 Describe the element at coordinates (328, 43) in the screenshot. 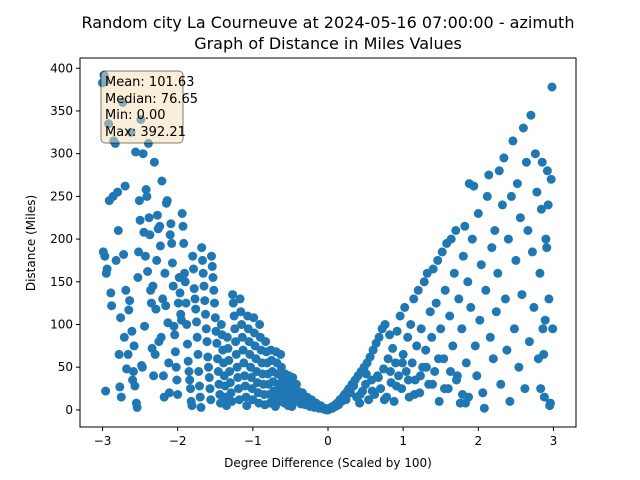

I see `chart-title-line2: Graph of Distance in Miles Values` at that location.